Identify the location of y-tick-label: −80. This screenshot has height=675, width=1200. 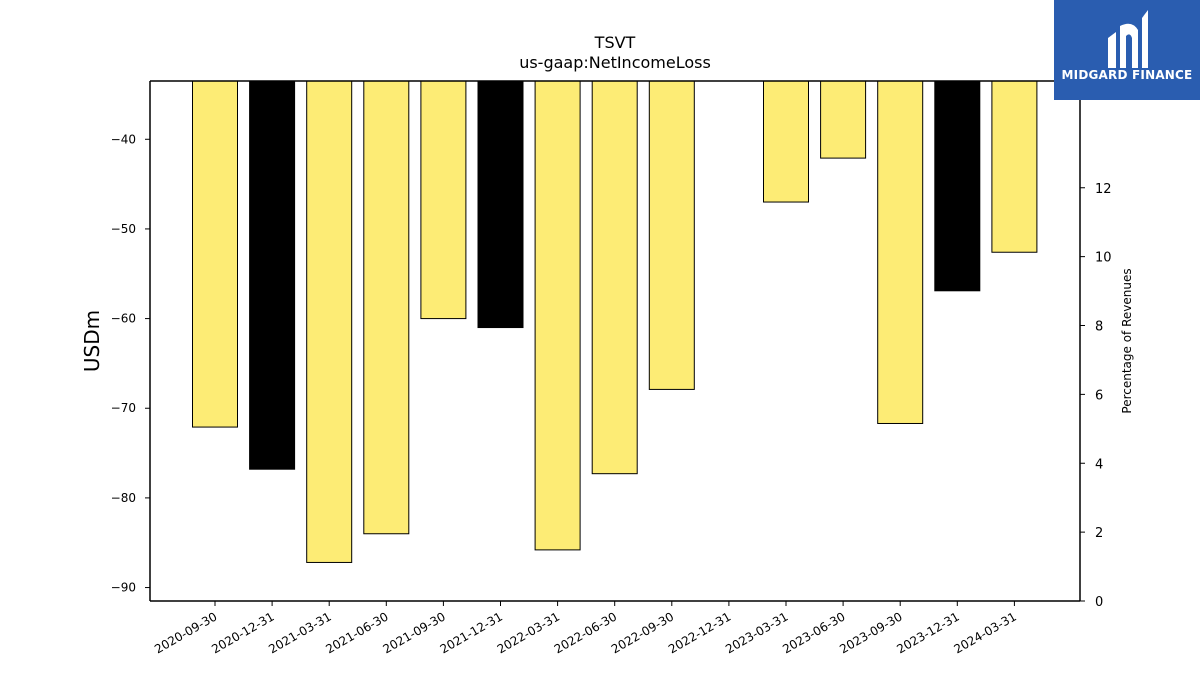
(123, 498).